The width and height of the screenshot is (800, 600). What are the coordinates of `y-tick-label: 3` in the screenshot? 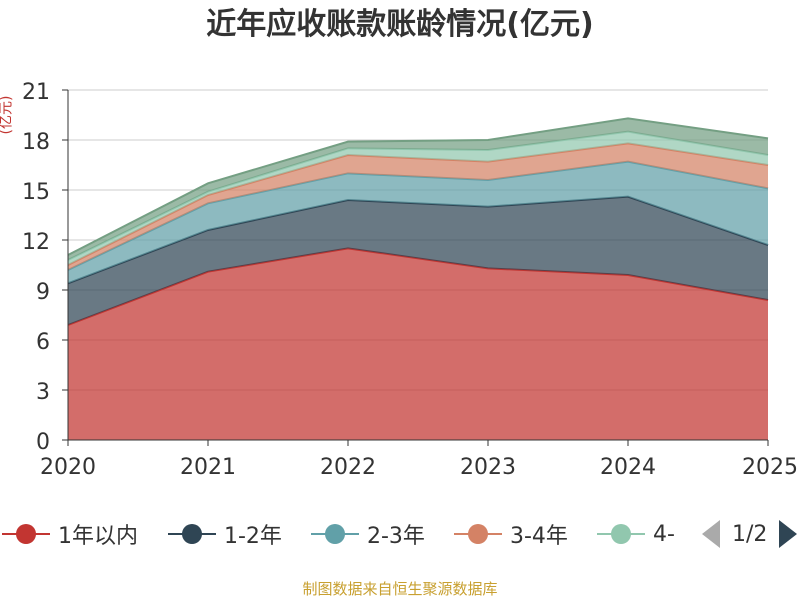 It's located at (43, 392).